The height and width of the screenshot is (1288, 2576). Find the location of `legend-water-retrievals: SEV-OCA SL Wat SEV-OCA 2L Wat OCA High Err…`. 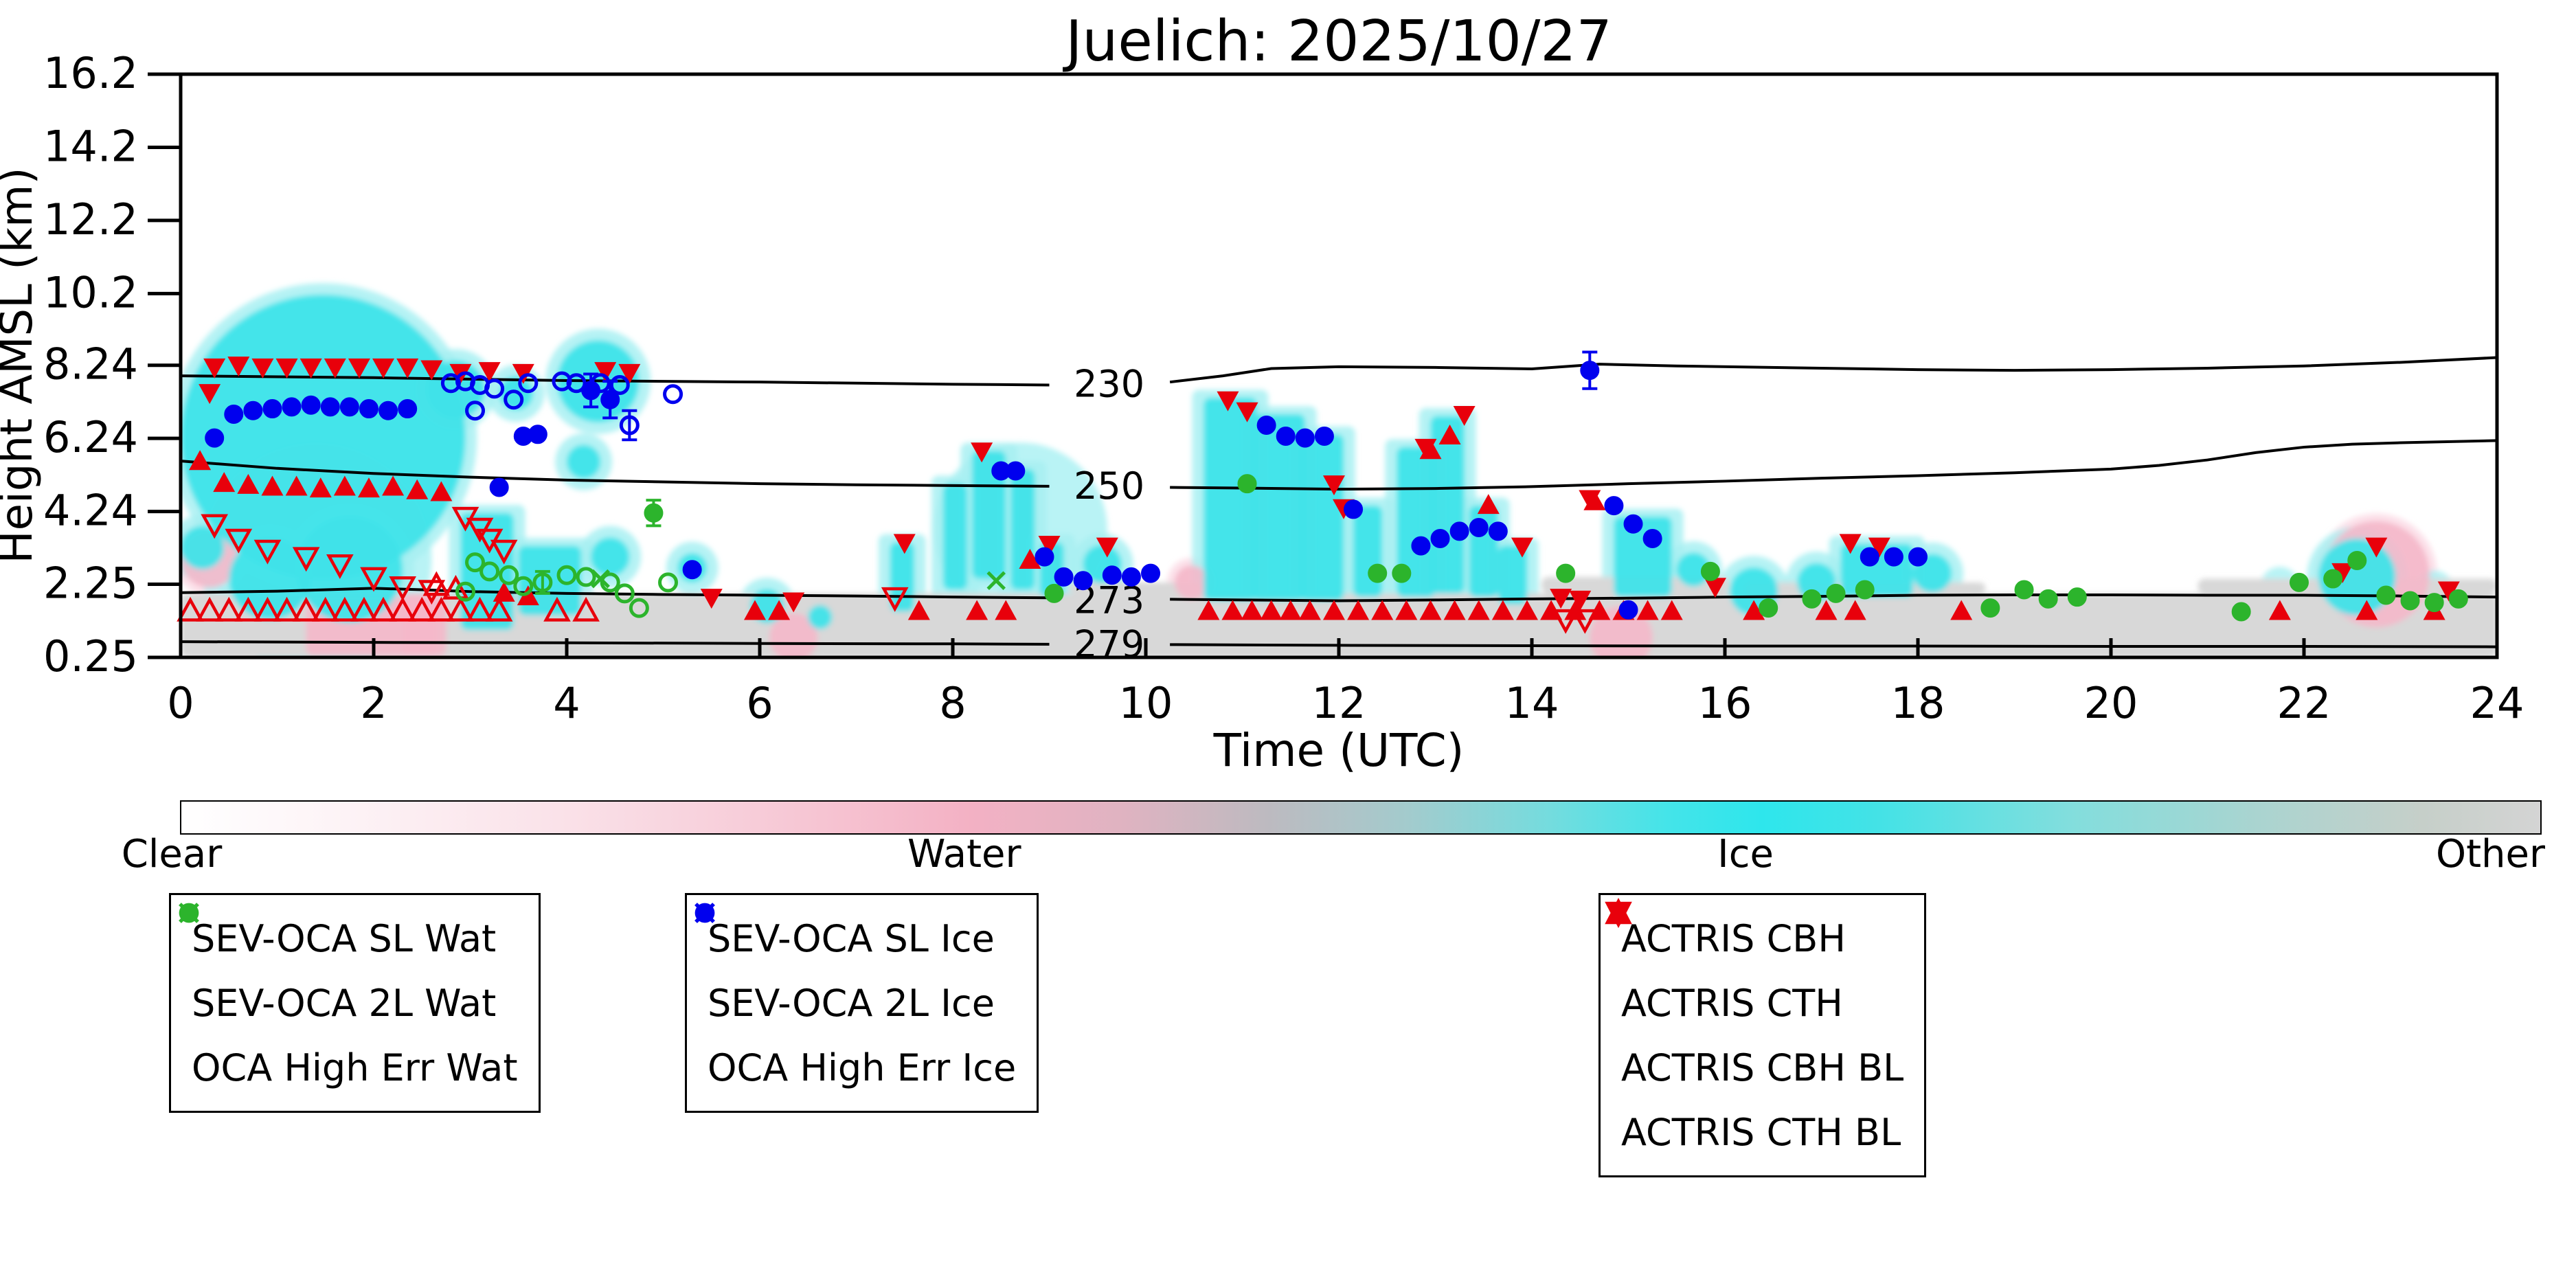

legend-water-retrievals: SEV-OCA SL Wat SEV-OCA 2L Wat OCA High Err… is located at coordinates (355, 1003).